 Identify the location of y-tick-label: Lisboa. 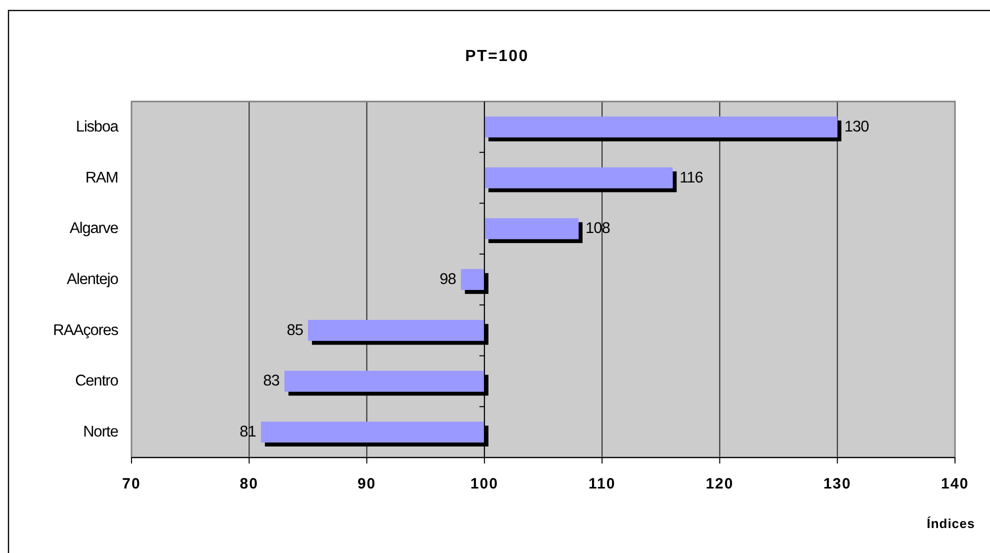
(97, 127).